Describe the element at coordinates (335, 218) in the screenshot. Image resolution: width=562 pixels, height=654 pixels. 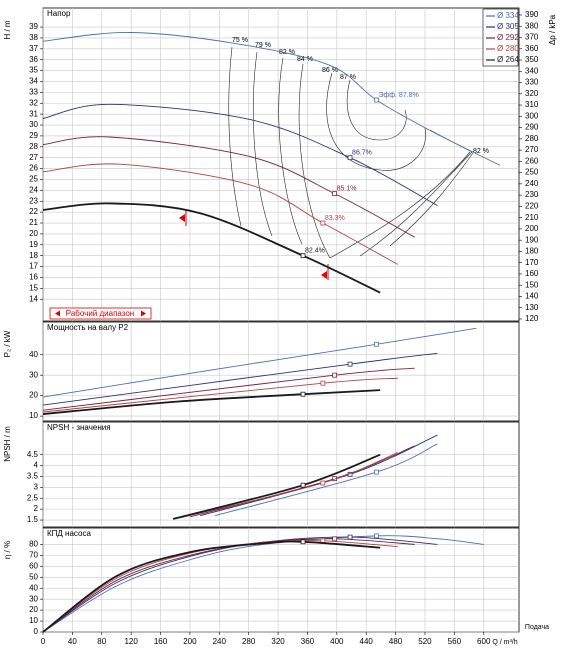
I see `bep-label: 83.3%` at that location.